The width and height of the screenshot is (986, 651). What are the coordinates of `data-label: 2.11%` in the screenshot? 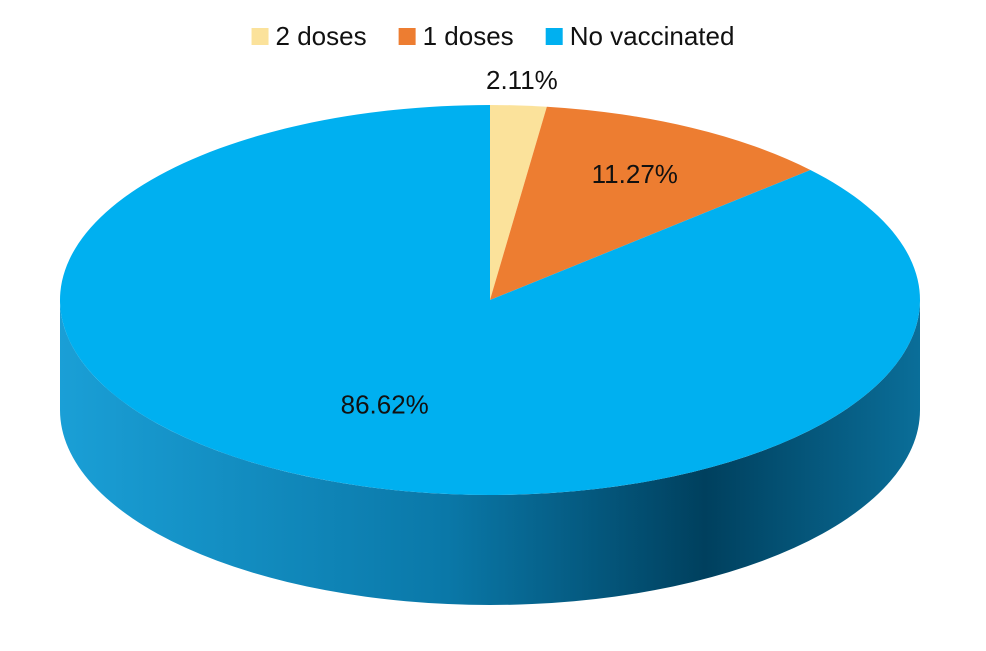 It's located at (522, 80).